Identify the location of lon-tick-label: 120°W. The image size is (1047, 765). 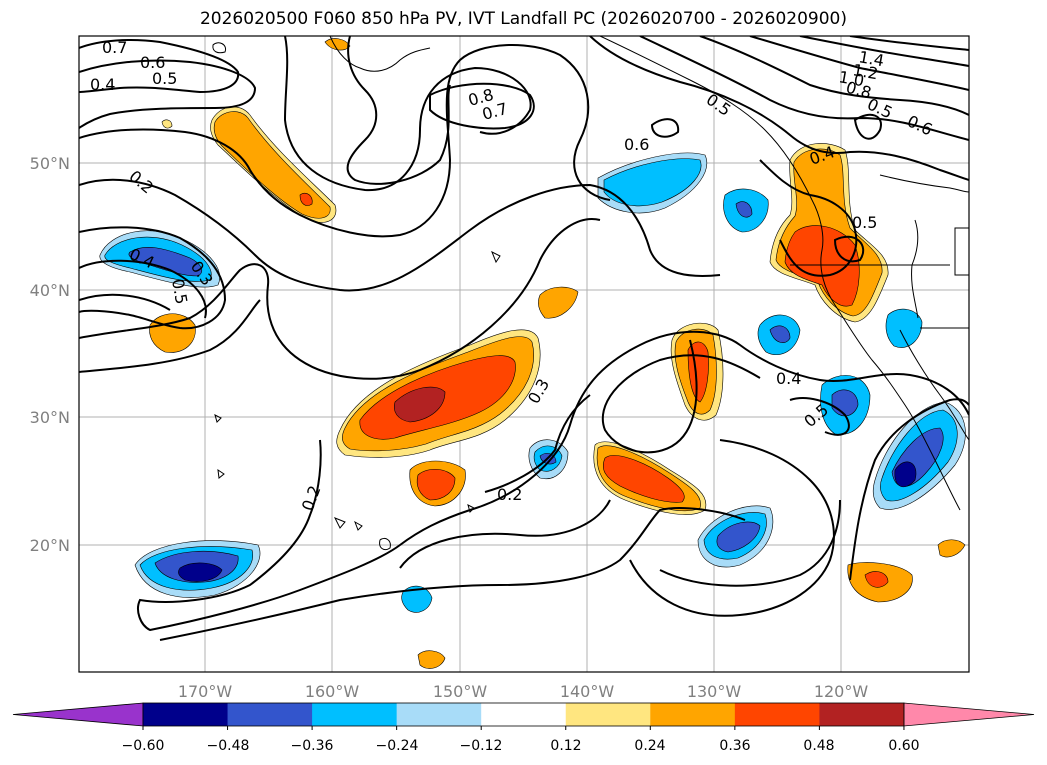
(841, 691).